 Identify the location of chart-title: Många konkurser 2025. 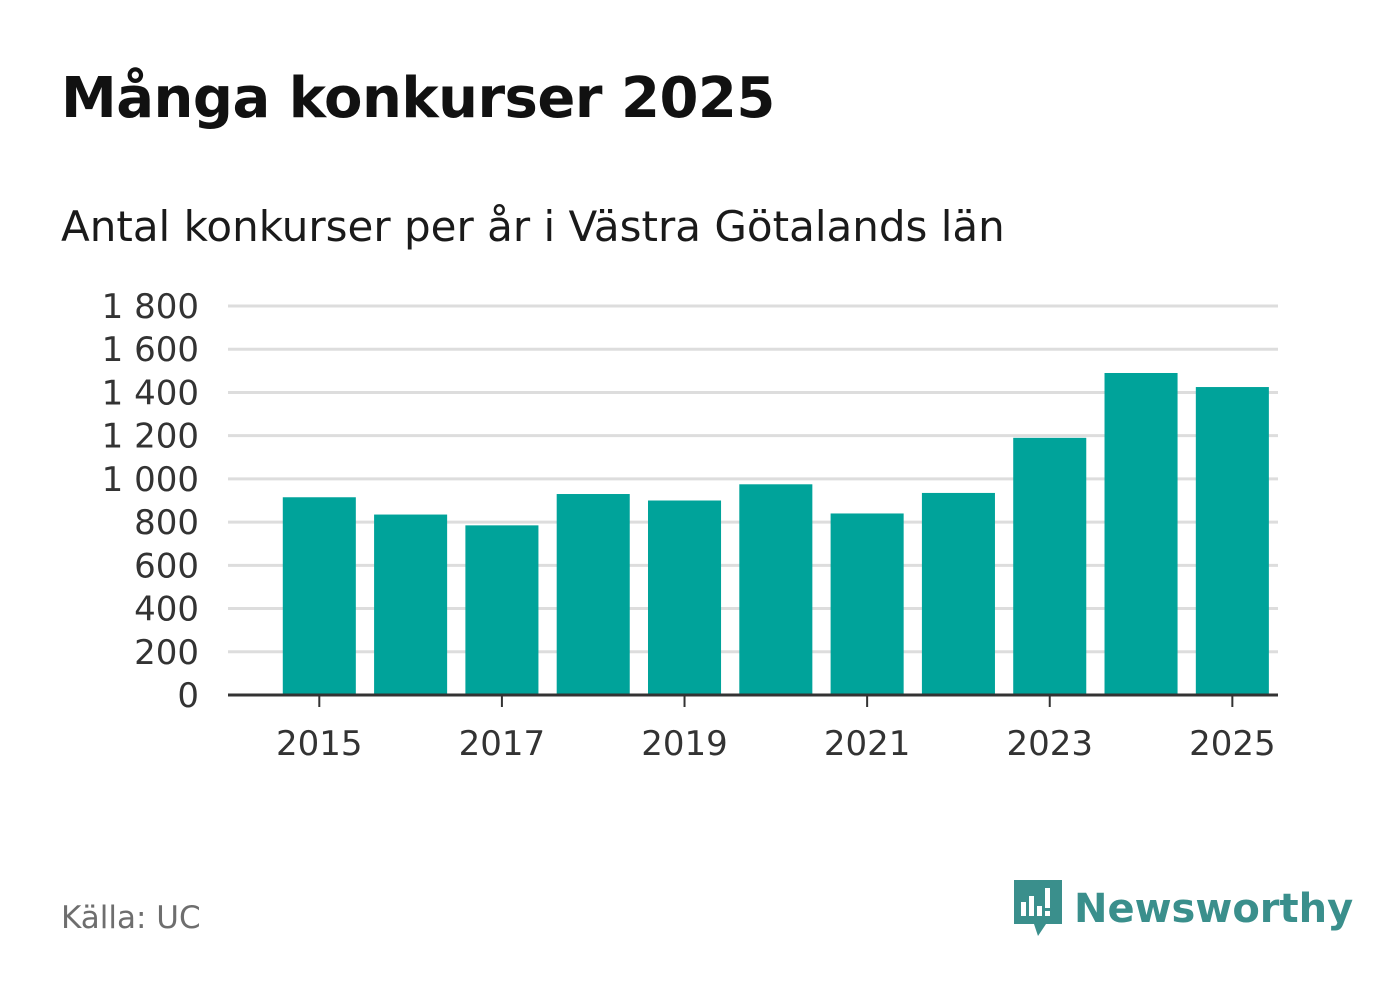
(418, 98).